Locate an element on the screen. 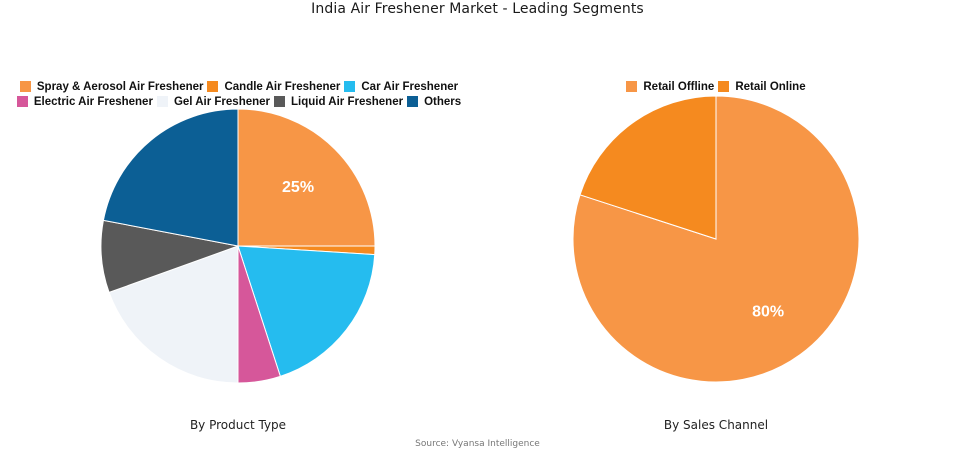 The height and width of the screenshot is (454, 955). legend-item-candle-air-freshener: Candle Air Freshener is located at coordinates (273, 87).